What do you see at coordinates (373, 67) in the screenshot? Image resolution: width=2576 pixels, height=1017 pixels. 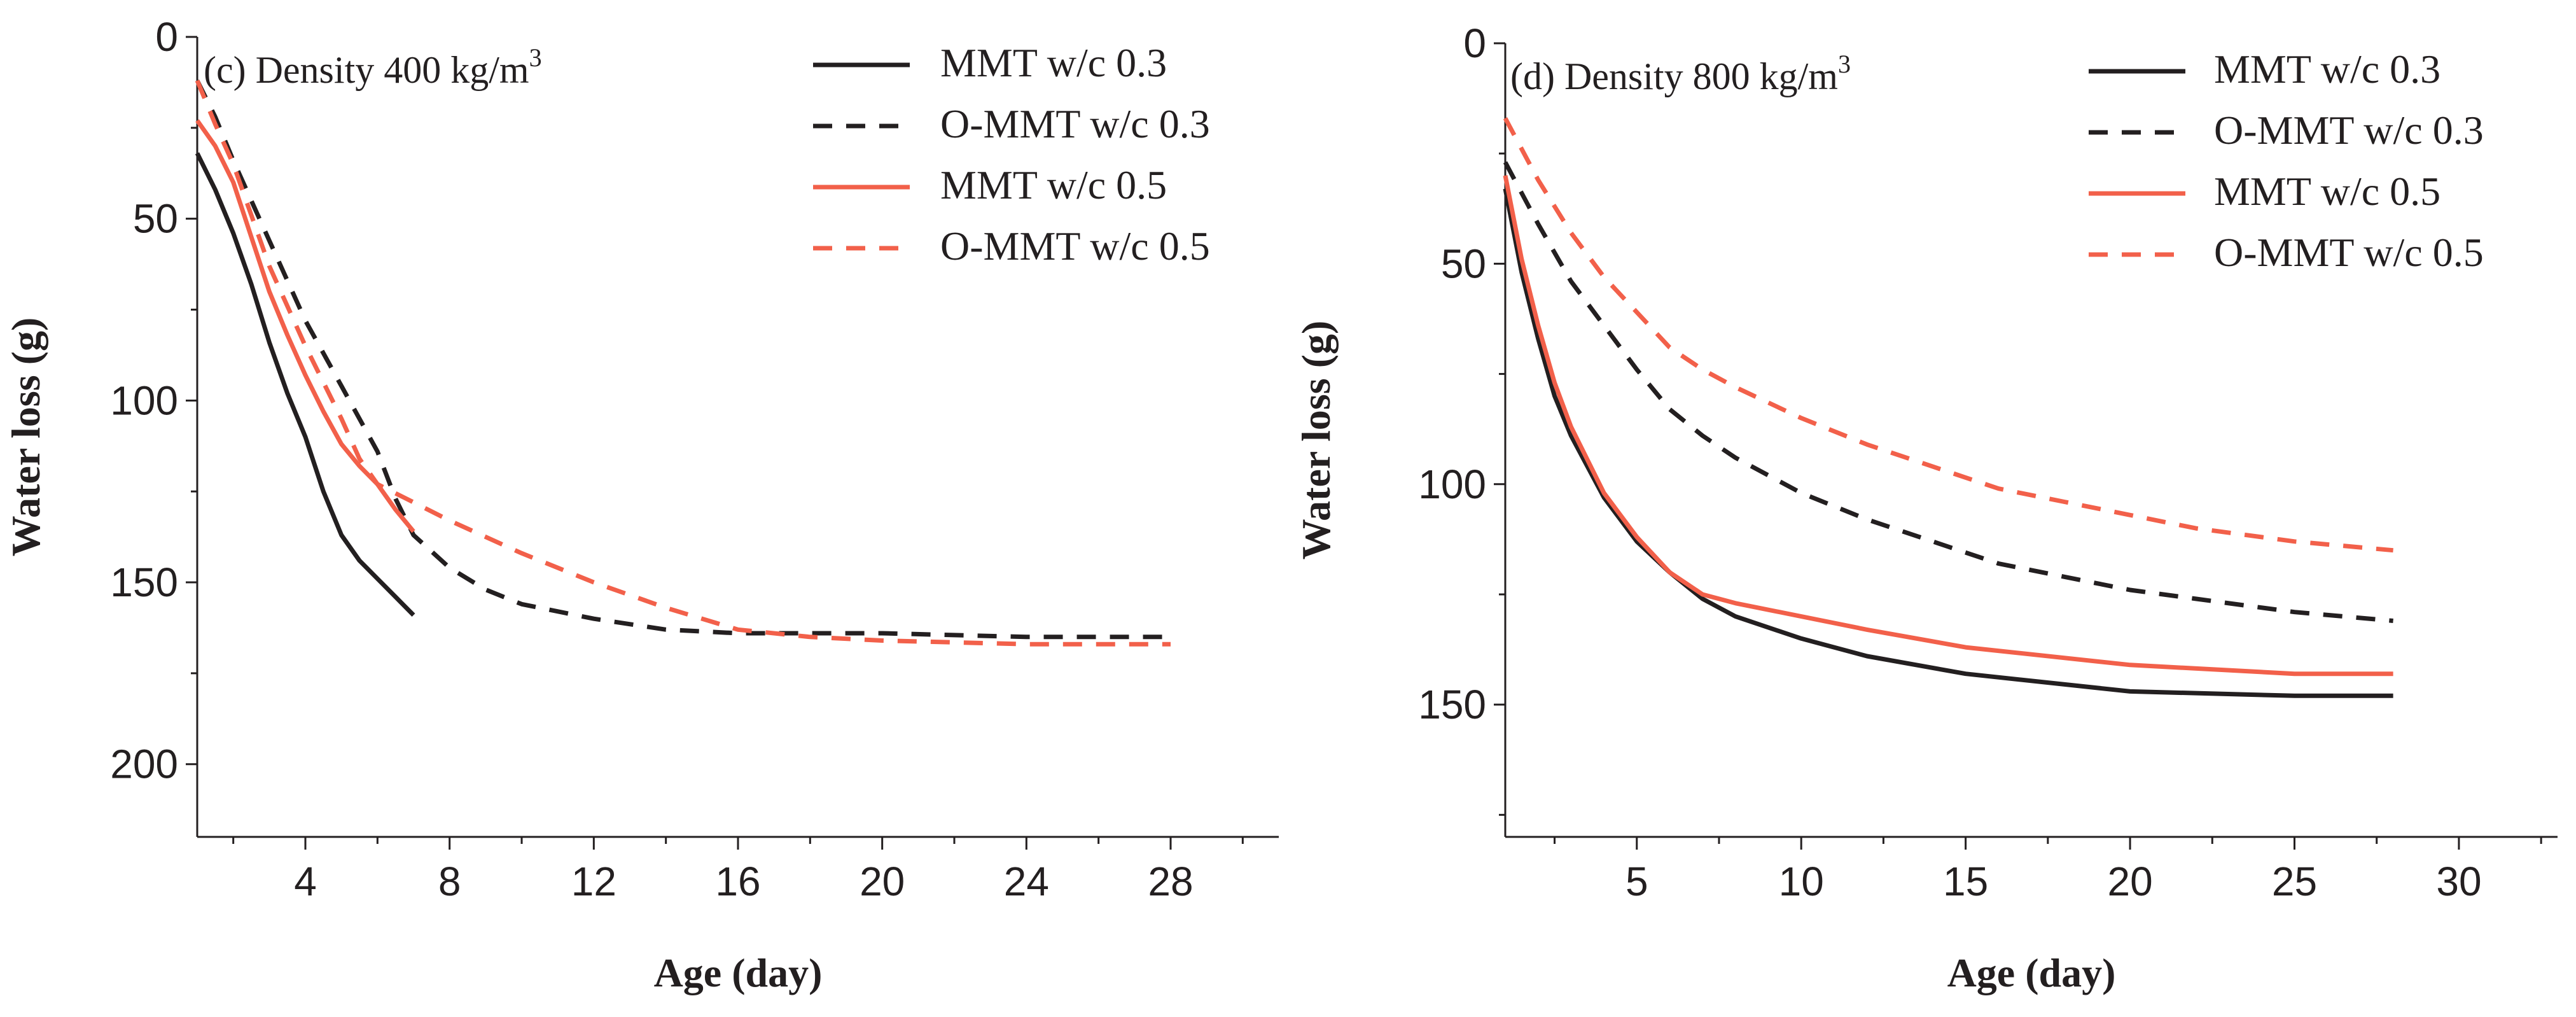 I see `panel-label: (c) Density 400 kg/m3` at bounding box center [373, 67].